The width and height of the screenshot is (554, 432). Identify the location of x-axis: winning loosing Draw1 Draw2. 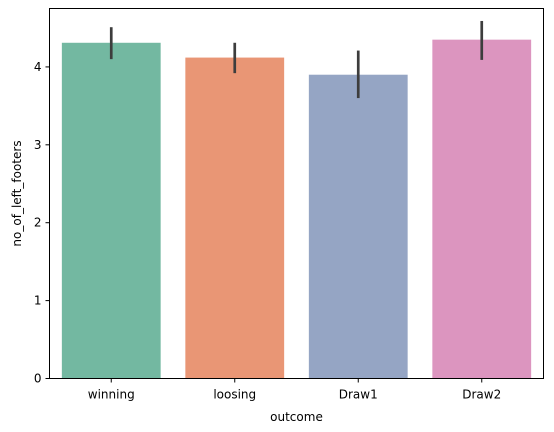
(294, 390).